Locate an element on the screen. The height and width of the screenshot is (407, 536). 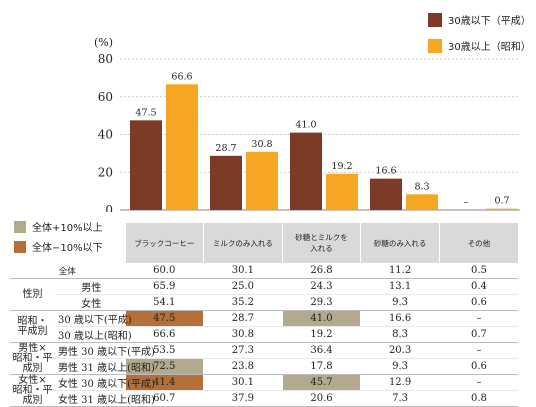
data-label: 19.2 is located at coordinates (341, 166).